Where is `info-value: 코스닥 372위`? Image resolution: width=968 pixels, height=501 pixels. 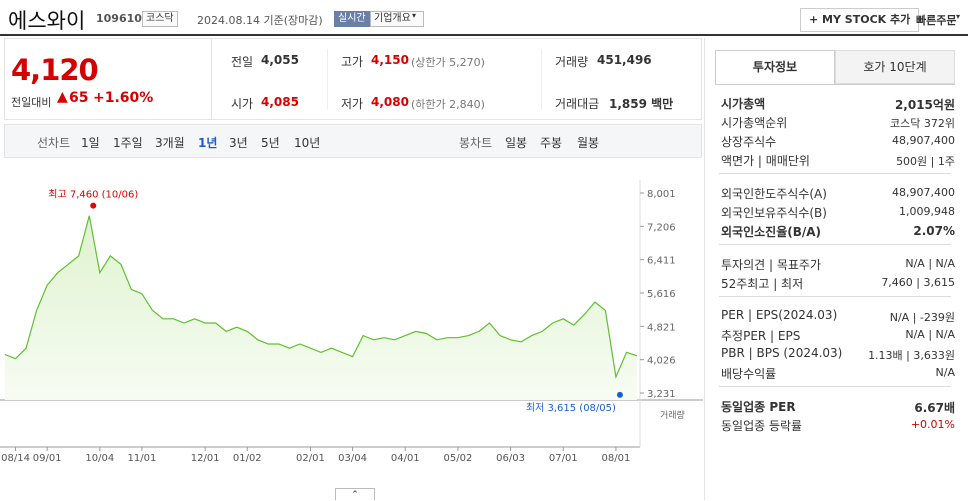
info-value: 코스닥 372위 is located at coordinates (922, 123).